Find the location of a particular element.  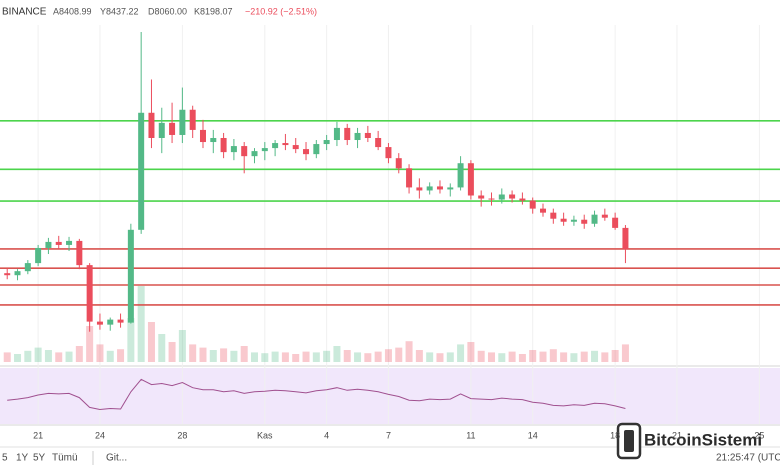

x-tick-label: 11 is located at coordinates (470, 435).